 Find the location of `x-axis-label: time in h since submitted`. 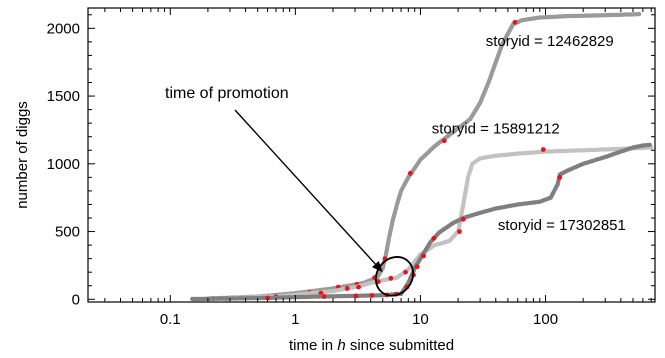

x-axis-label: time in h since submitted is located at coordinates (371, 345).